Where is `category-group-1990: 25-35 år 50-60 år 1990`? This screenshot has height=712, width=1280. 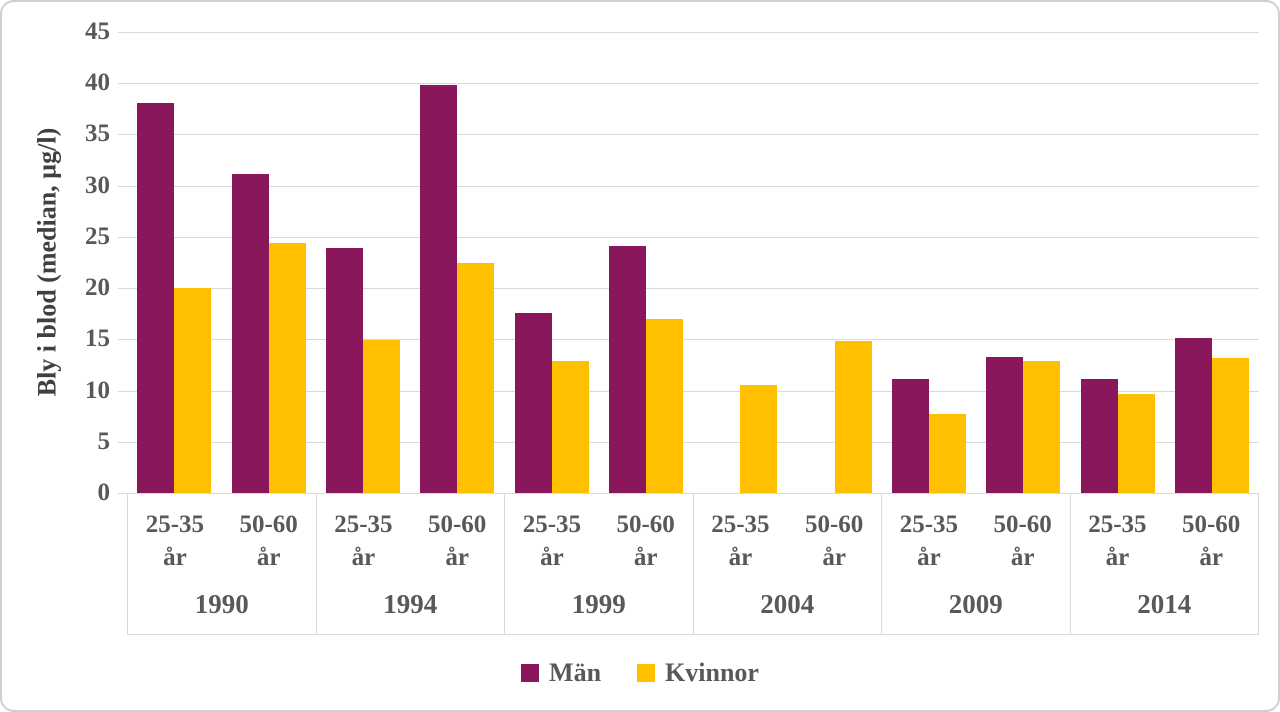
category-group-1990: 25-35 år 50-60 år 1990 is located at coordinates (221, 564).